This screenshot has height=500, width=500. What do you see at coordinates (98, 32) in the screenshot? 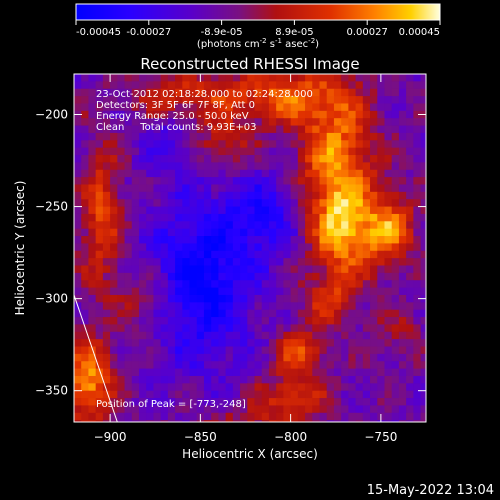
I see `colorbar-tick-label: -0.00045` at bounding box center [98, 32].